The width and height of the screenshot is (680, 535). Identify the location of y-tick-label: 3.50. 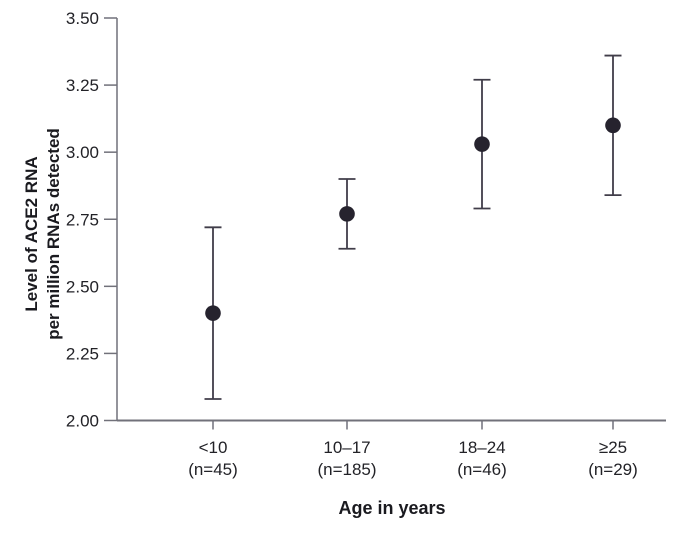
(82, 18).